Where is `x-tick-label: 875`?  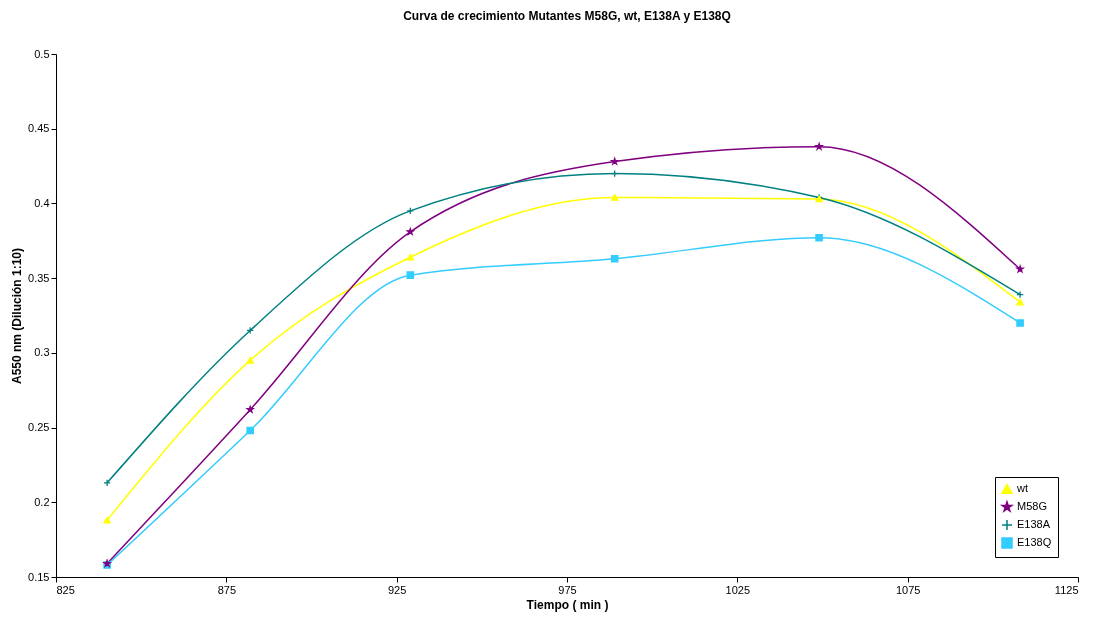 x-tick-label: 875 is located at coordinates (227, 589).